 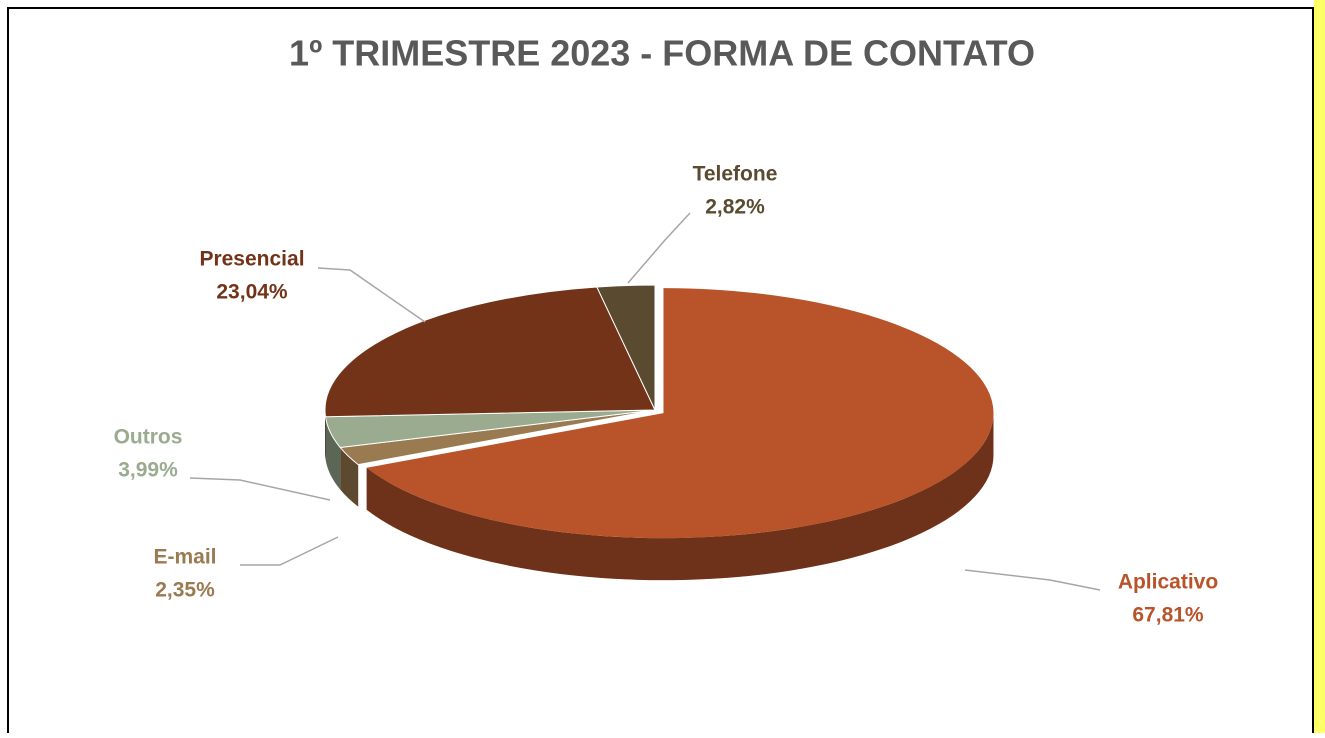 What do you see at coordinates (148, 470) in the screenshot?
I see `data-label-value: 3,99%` at bounding box center [148, 470].